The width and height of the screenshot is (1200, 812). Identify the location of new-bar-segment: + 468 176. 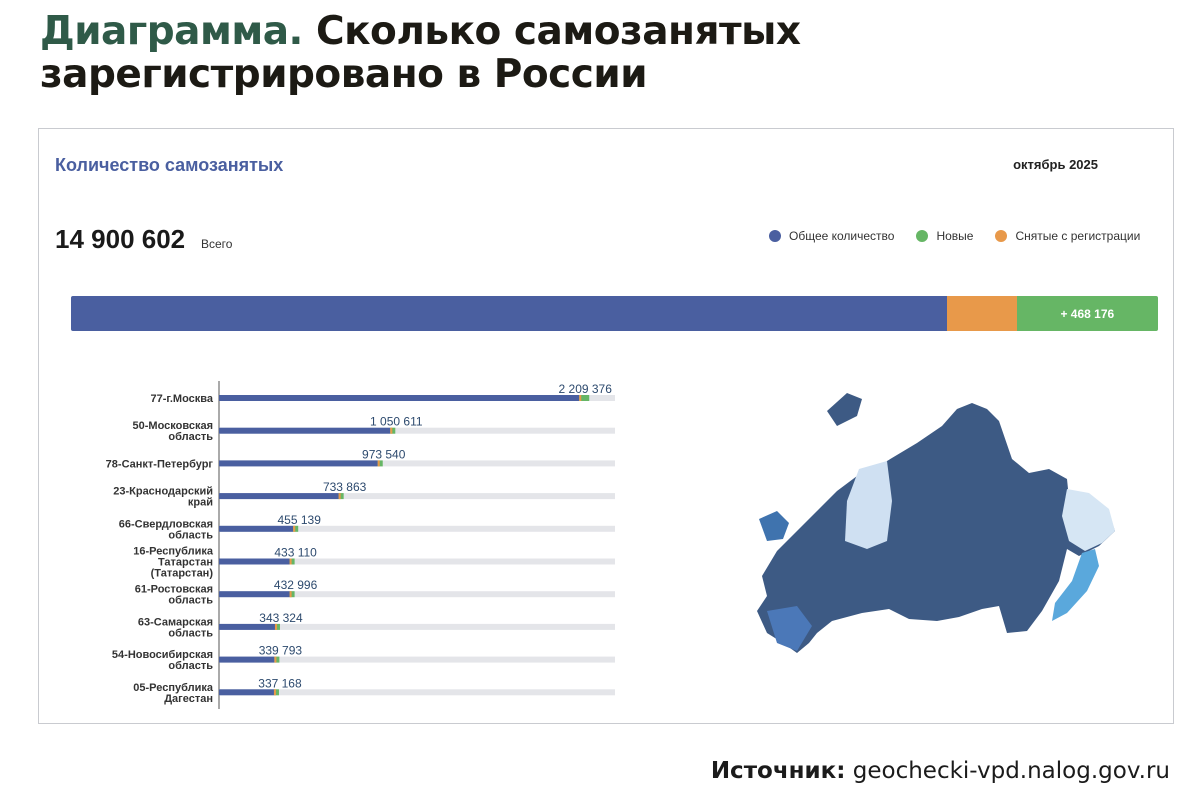
(1087, 313).